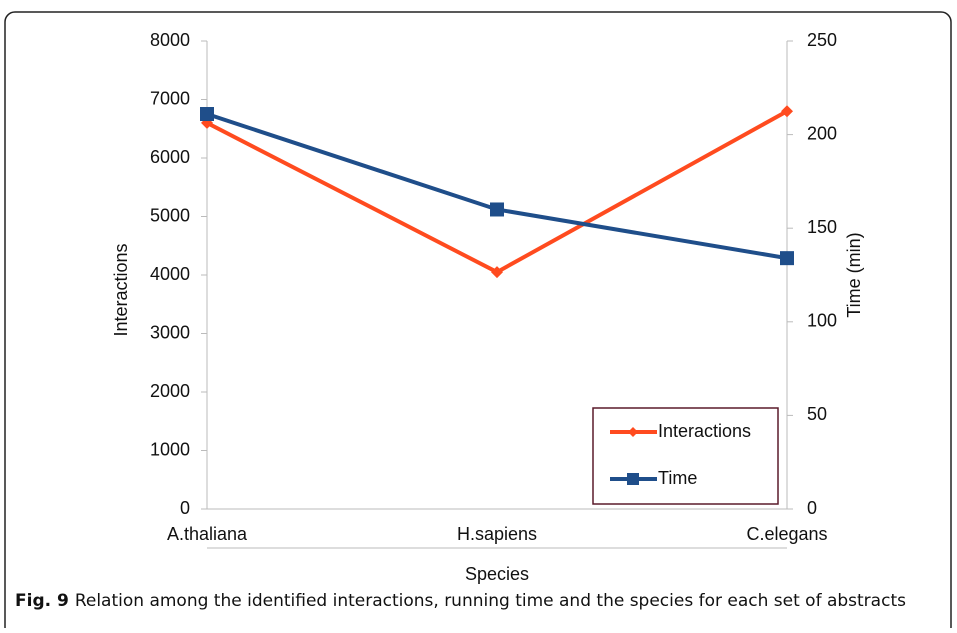  I want to click on y-tick-label: 5000, so click(170, 215).